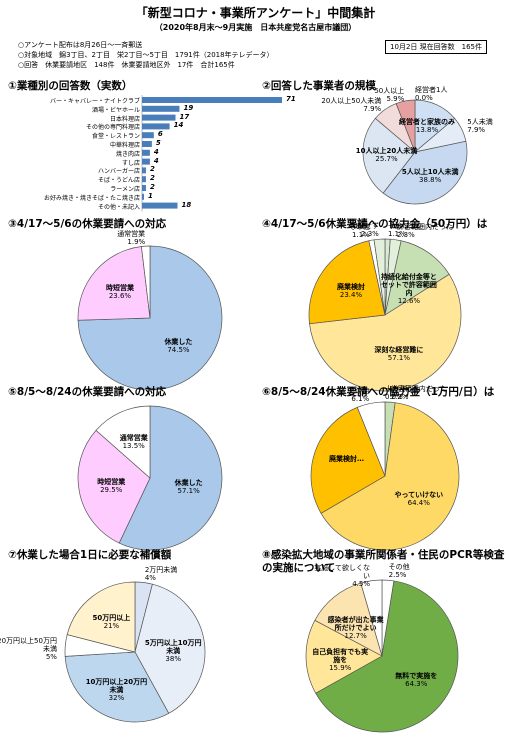 The image size is (511, 741). I want to click on bar-value: 71, so click(291, 99).